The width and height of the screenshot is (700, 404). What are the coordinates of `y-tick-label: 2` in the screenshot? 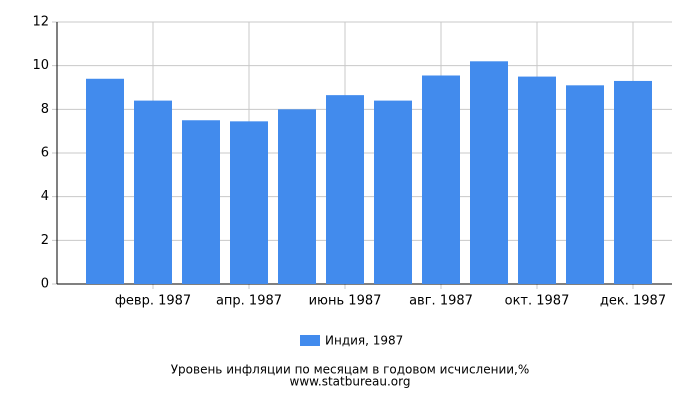 It's located at (45, 240).